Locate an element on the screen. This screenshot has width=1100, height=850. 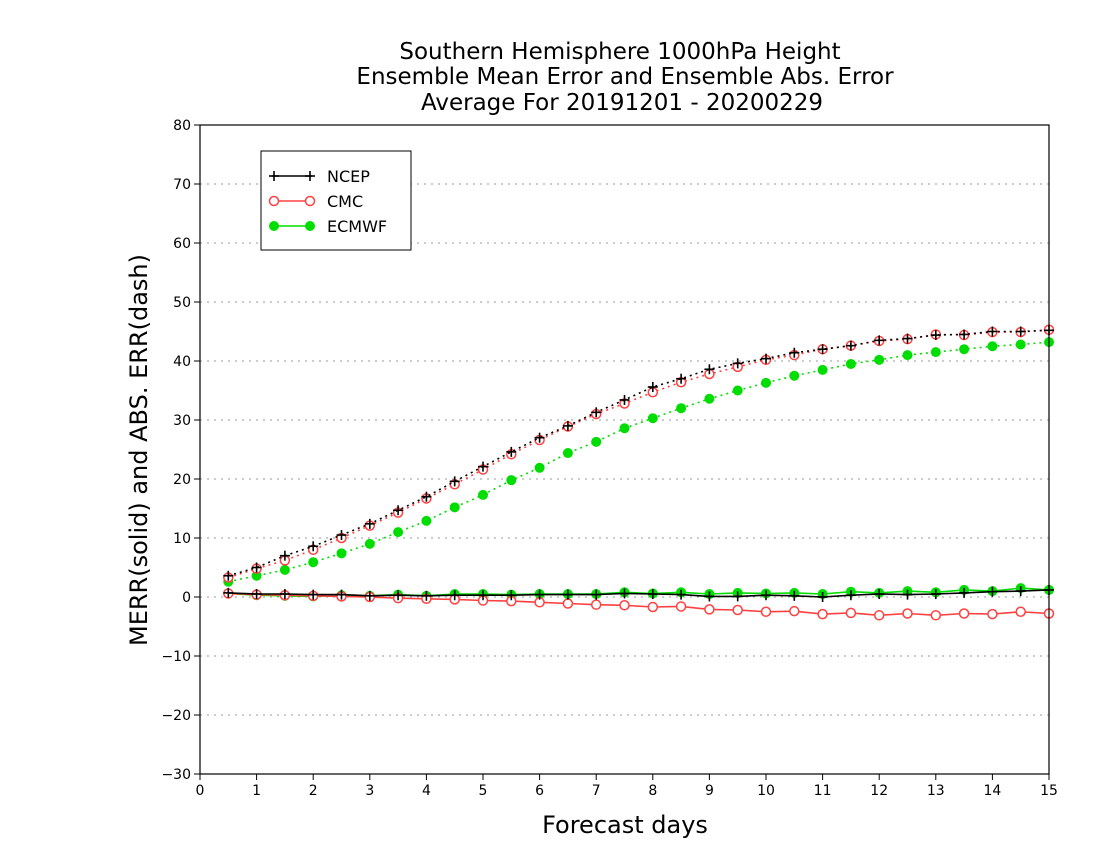
y-tick-label-40: 40 is located at coordinates (182, 362).